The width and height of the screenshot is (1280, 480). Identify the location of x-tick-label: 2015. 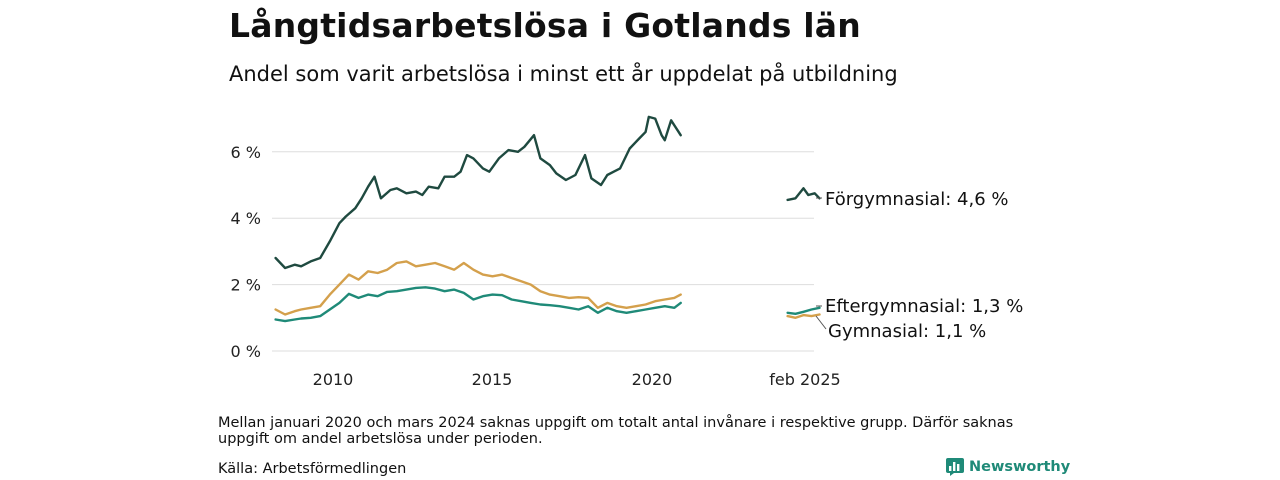
(492, 379).